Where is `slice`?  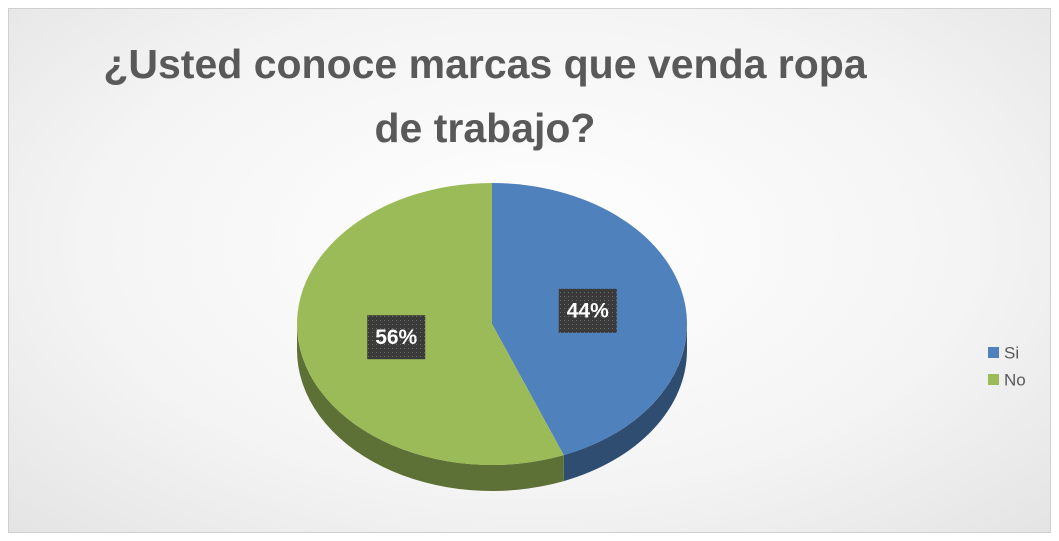 slice is located at coordinates (430, 324).